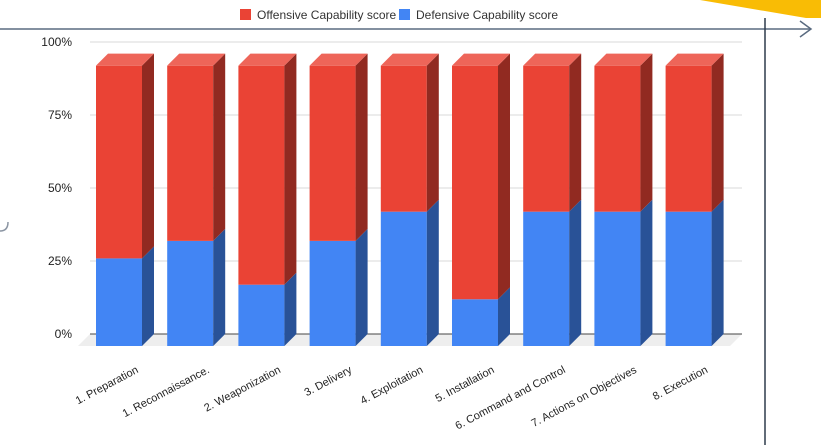 The height and width of the screenshot is (445, 821). I want to click on y-tick-label: 75%, so click(60, 115).